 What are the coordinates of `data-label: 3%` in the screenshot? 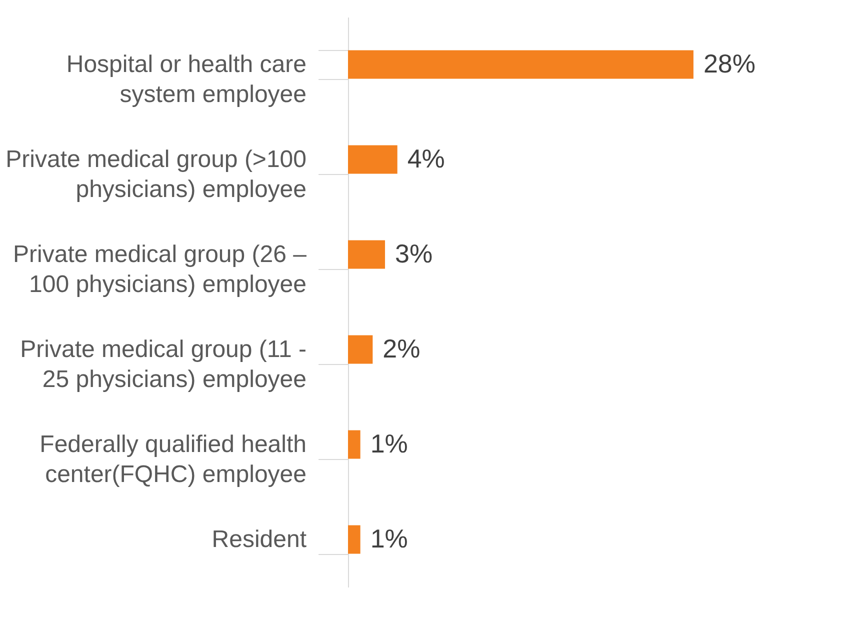 It's located at (414, 253).